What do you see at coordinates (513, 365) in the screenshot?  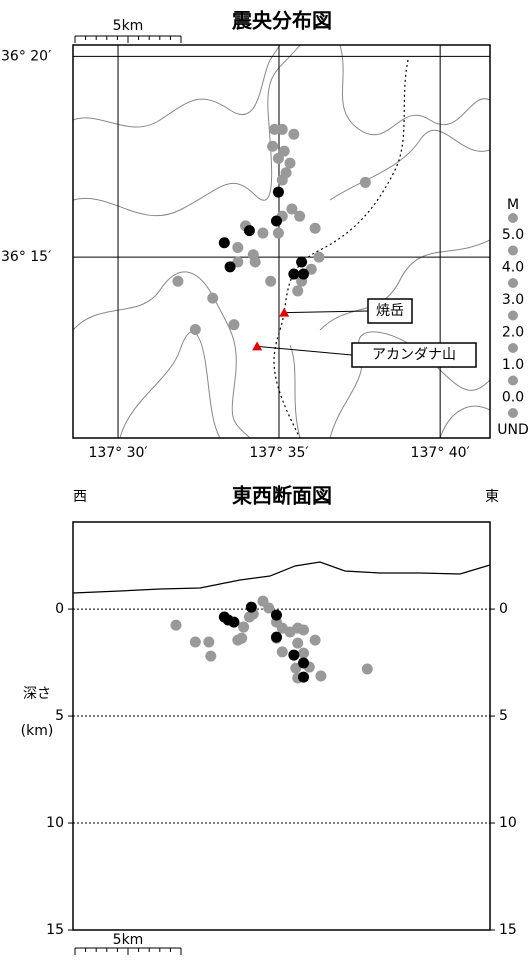 I see `legend-label: 1.0` at bounding box center [513, 365].